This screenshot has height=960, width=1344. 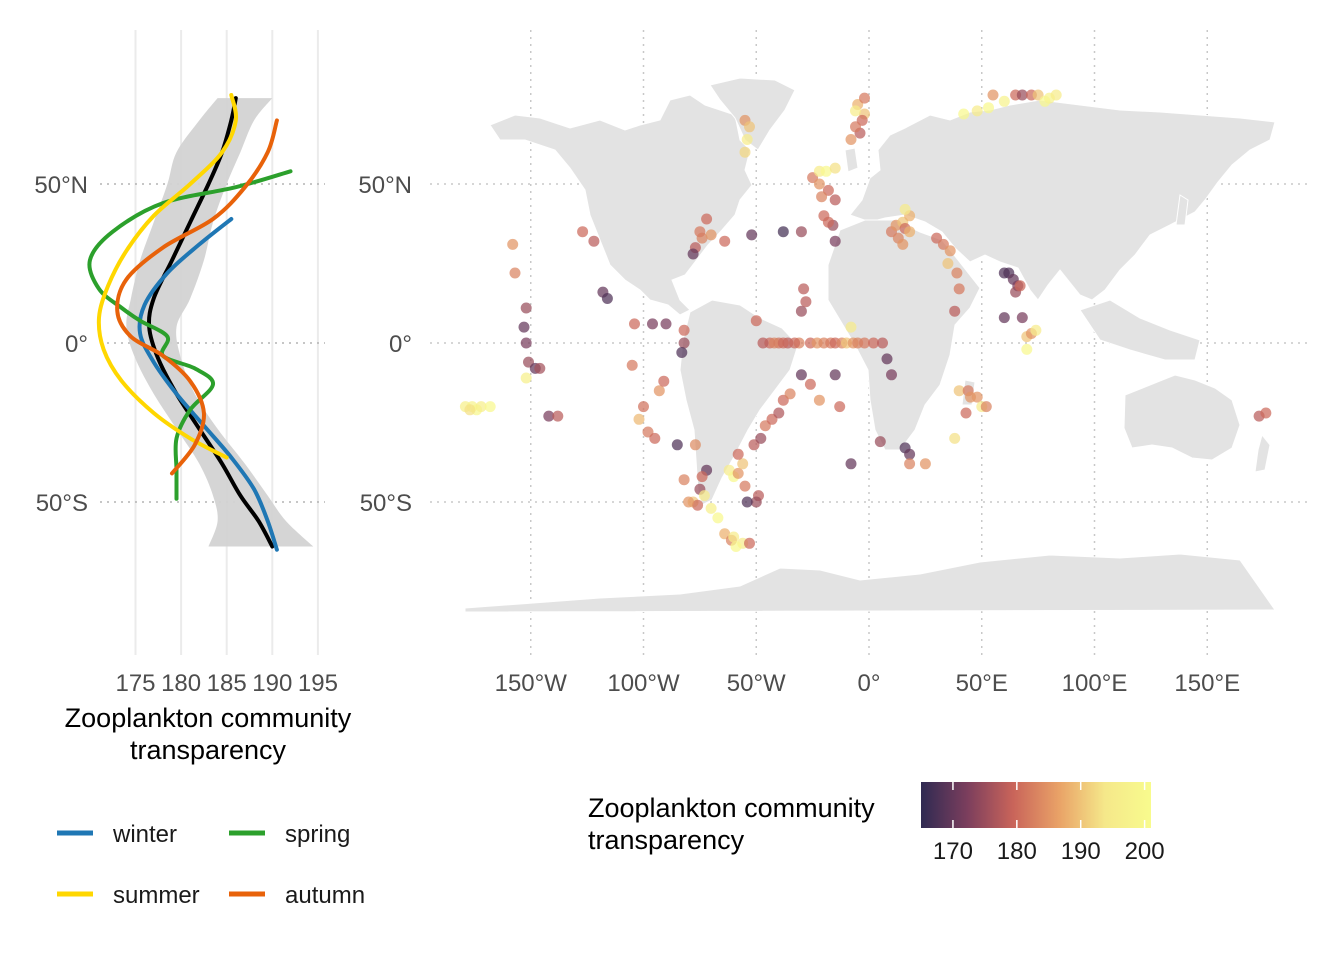 I want to click on map-x-tick-label: 100°E, so click(x=1095, y=683).